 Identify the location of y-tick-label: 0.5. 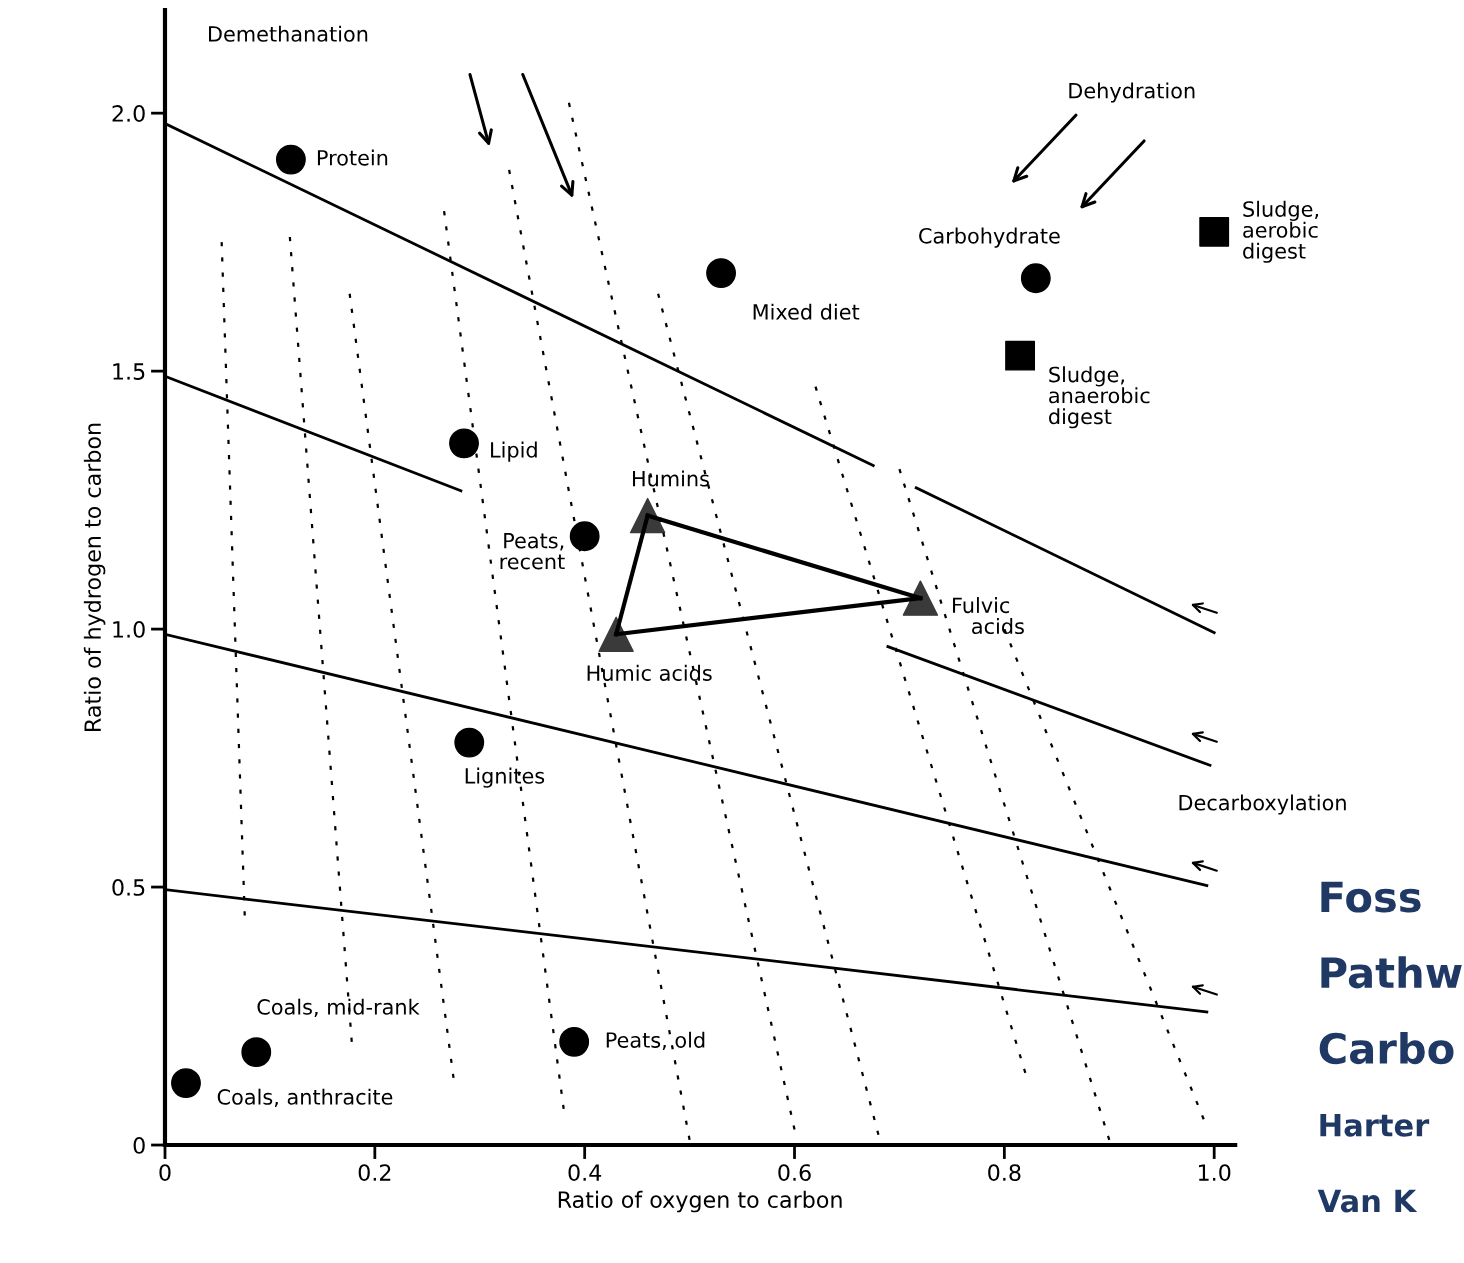
(128, 887).